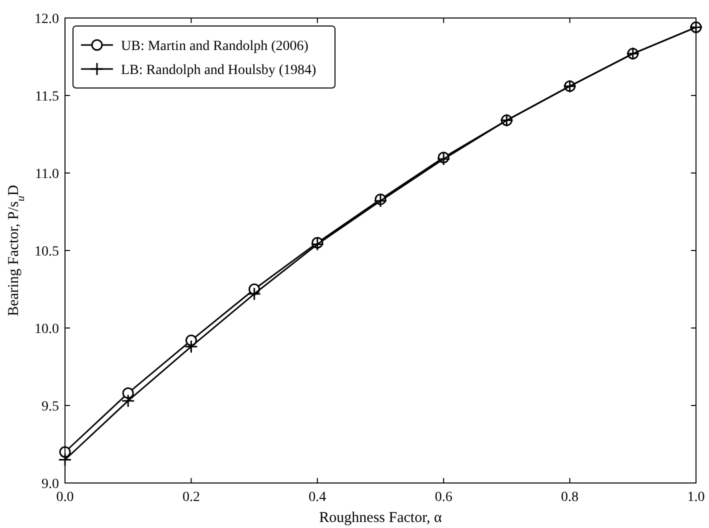  What do you see at coordinates (50, 407) in the screenshot?
I see `y-tick-label: 9.5` at bounding box center [50, 407].